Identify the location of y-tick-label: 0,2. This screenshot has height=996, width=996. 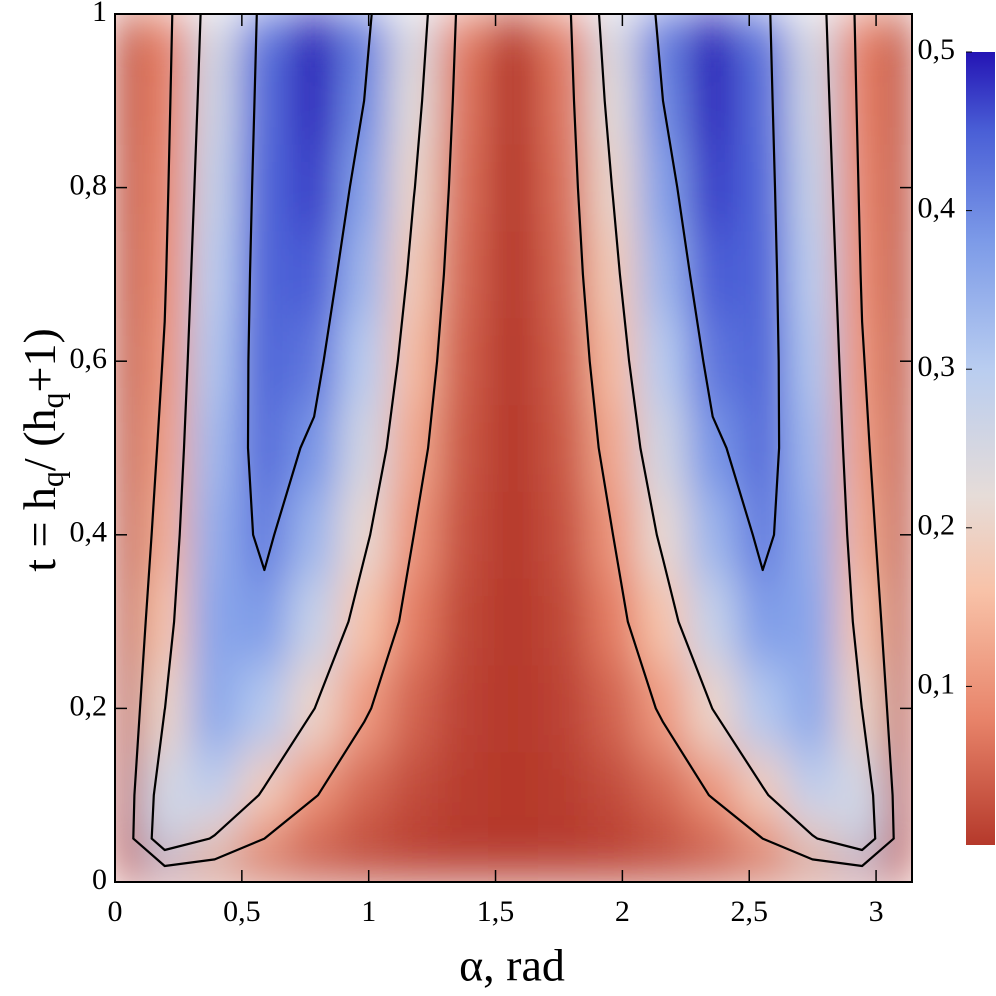
(89, 705).